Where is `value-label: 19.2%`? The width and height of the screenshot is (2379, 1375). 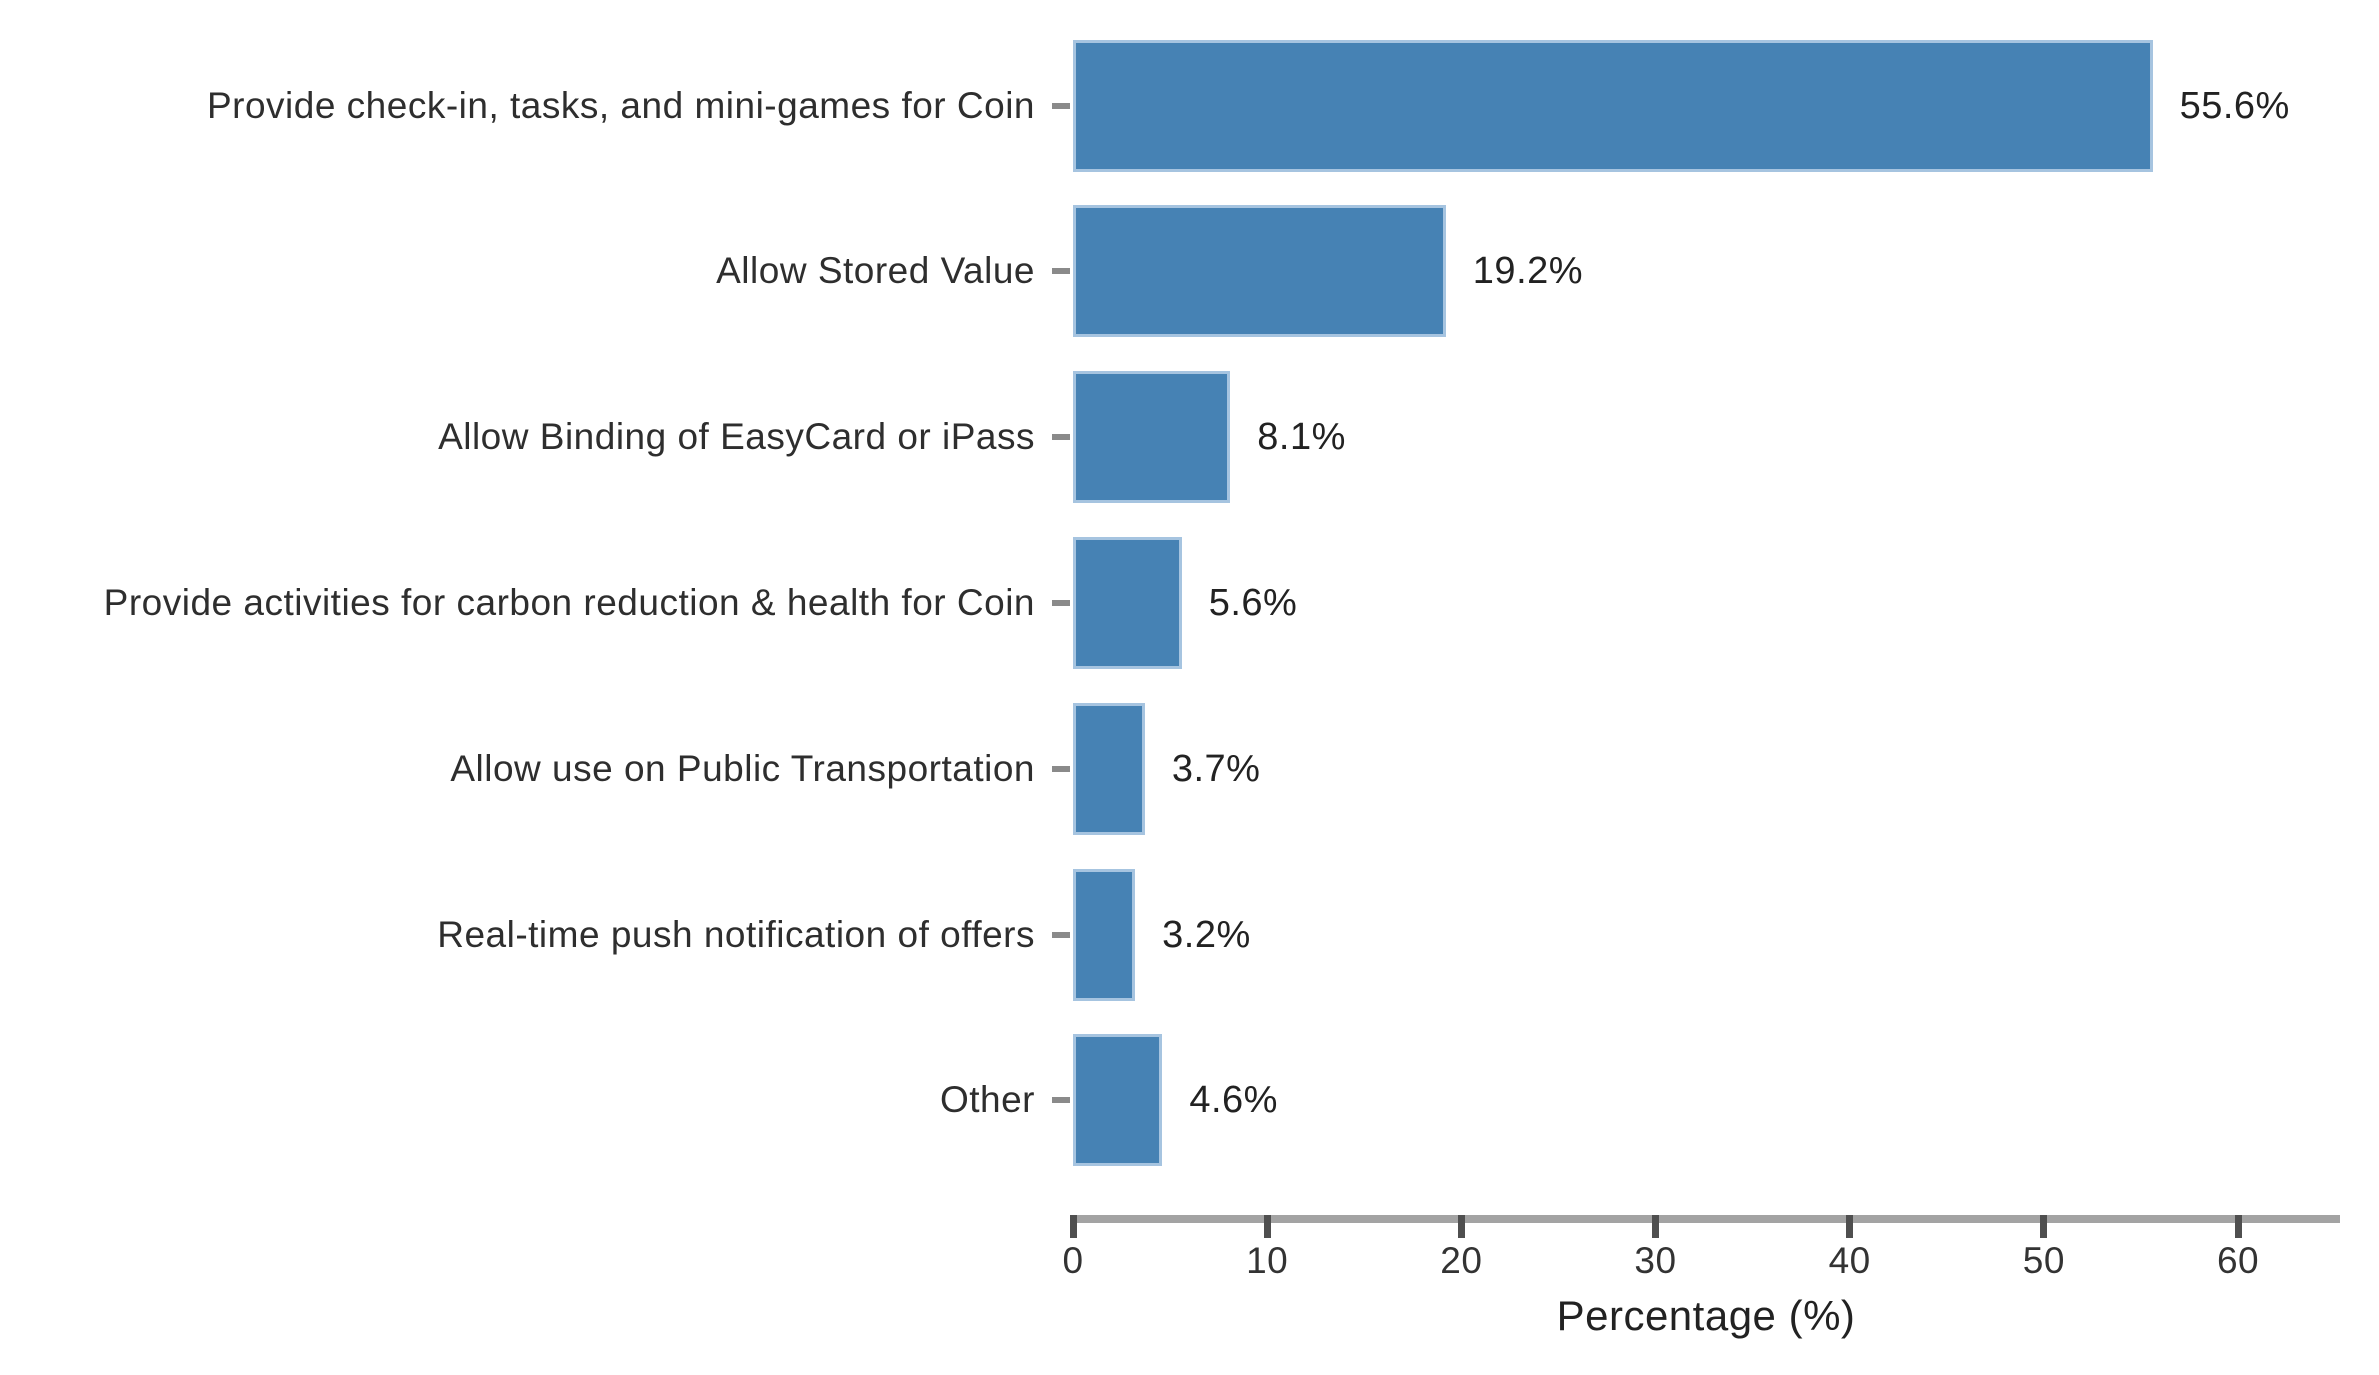 value-label: 19.2% is located at coordinates (1528, 271).